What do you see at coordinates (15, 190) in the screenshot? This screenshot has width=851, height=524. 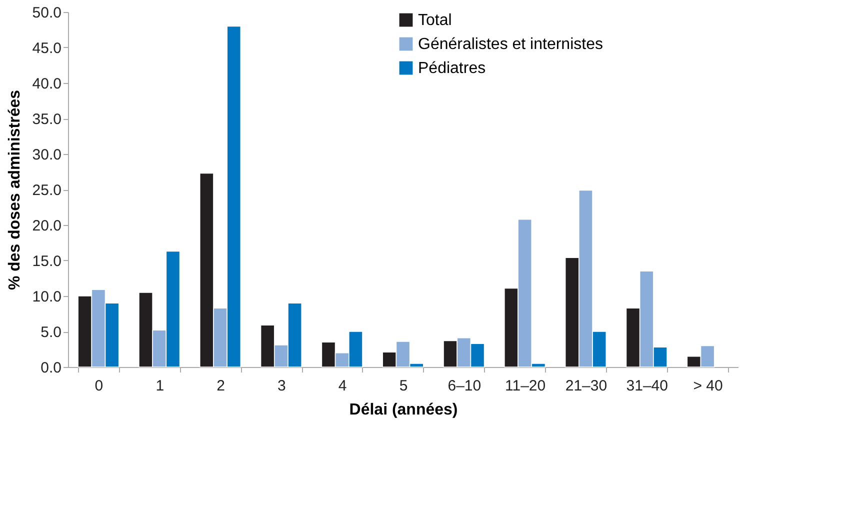 I see `y-axis-title: % des doses administrées` at bounding box center [15, 190].